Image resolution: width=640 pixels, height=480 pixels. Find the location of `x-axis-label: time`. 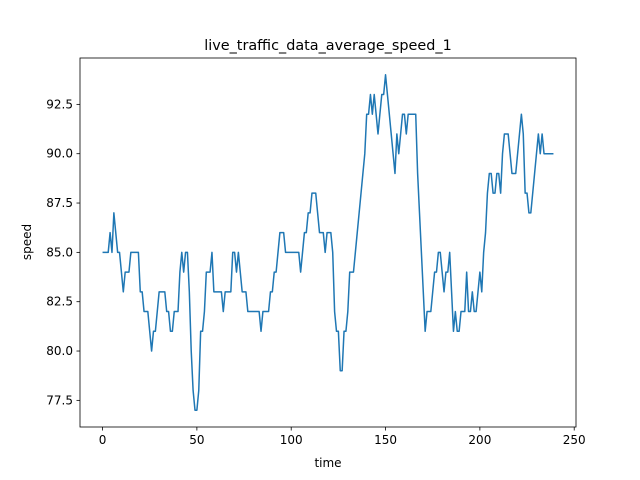

x-axis-label: time is located at coordinates (327, 463).